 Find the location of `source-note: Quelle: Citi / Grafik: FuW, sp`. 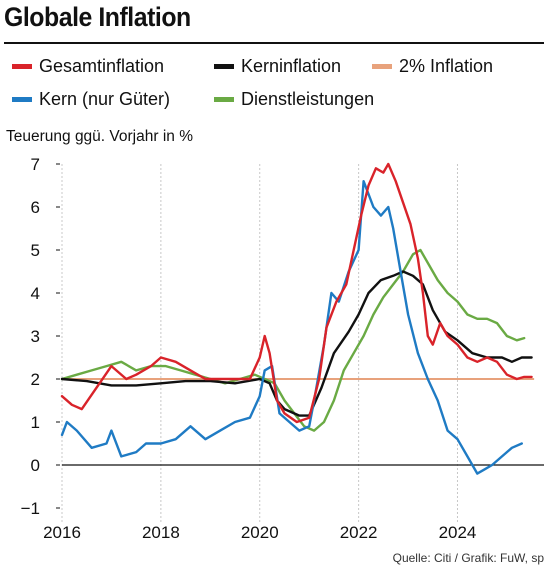

source-note: Quelle: Citi / Grafik: FuW, sp is located at coordinates (468, 558).